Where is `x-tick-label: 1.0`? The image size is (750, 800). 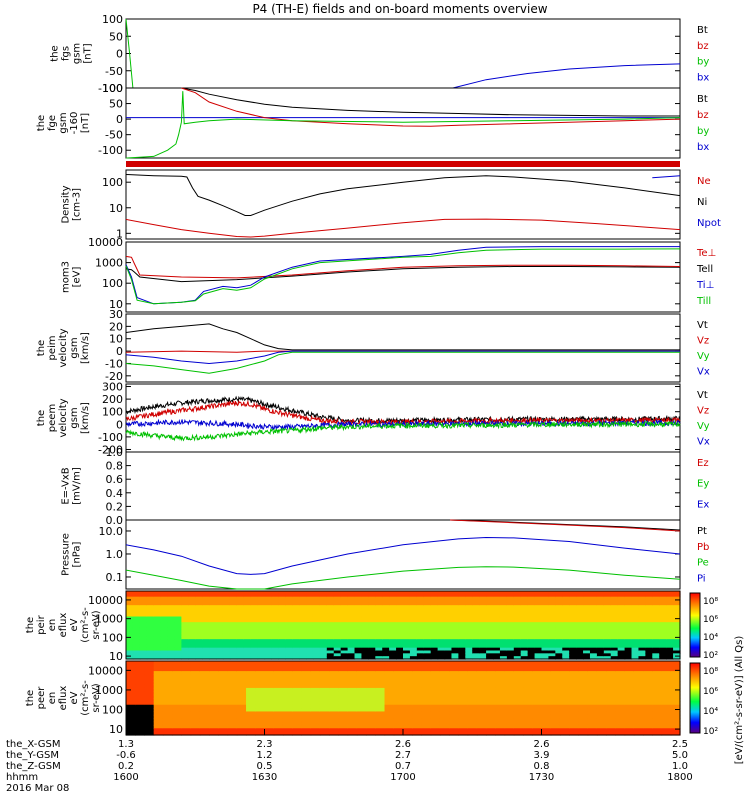
x-tick-label: 1.0 is located at coordinates (680, 766).